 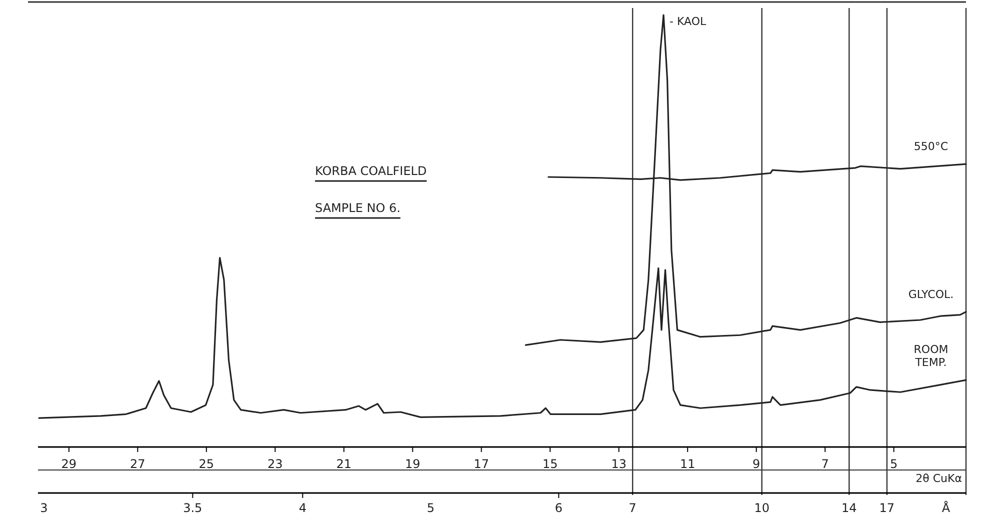 What do you see at coordinates (275, 464) in the screenshot?
I see `x-tick-label: 23` at bounding box center [275, 464].